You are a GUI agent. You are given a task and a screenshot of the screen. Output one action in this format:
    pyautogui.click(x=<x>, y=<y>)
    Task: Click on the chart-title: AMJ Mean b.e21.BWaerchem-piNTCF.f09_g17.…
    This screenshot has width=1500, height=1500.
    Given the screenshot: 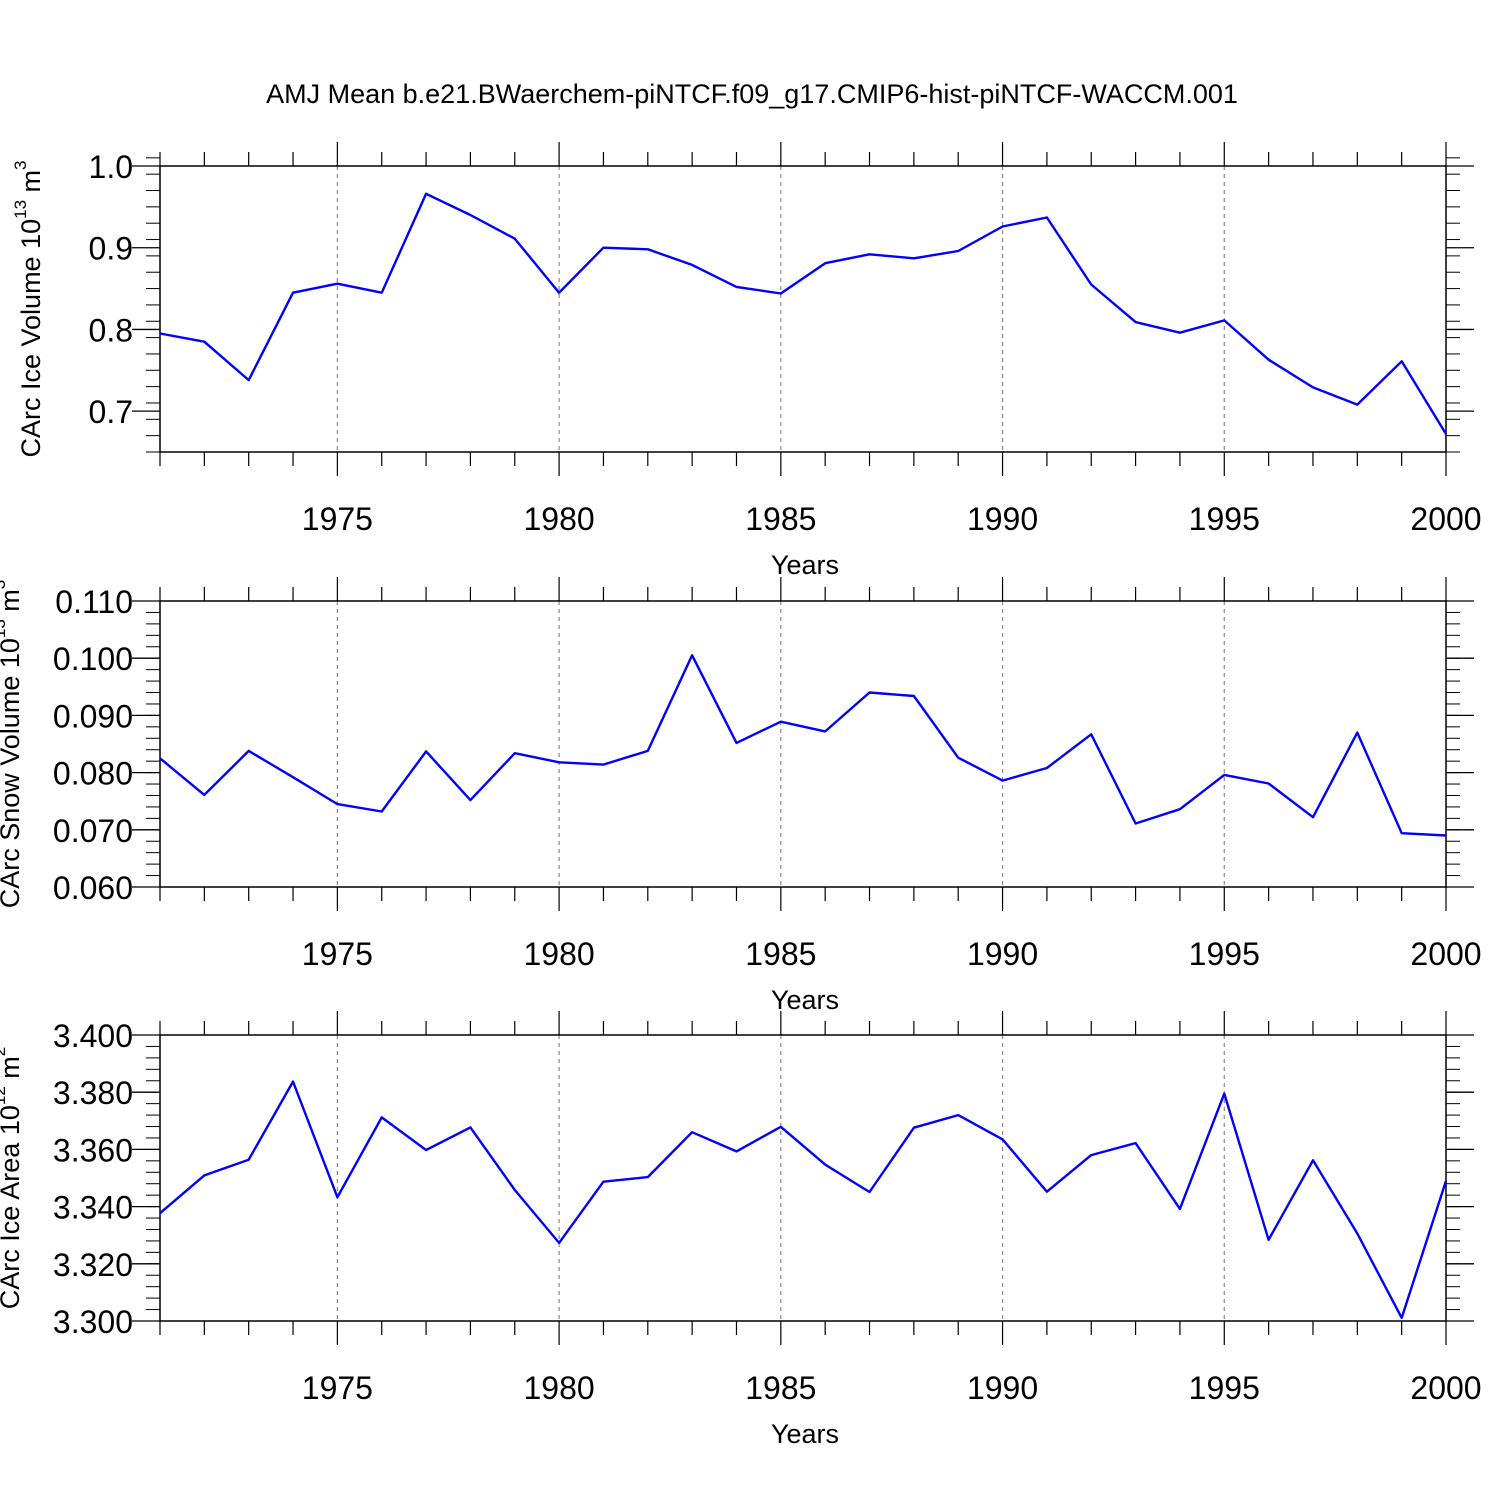 What is the action you would take?
    pyautogui.click(x=752, y=94)
    